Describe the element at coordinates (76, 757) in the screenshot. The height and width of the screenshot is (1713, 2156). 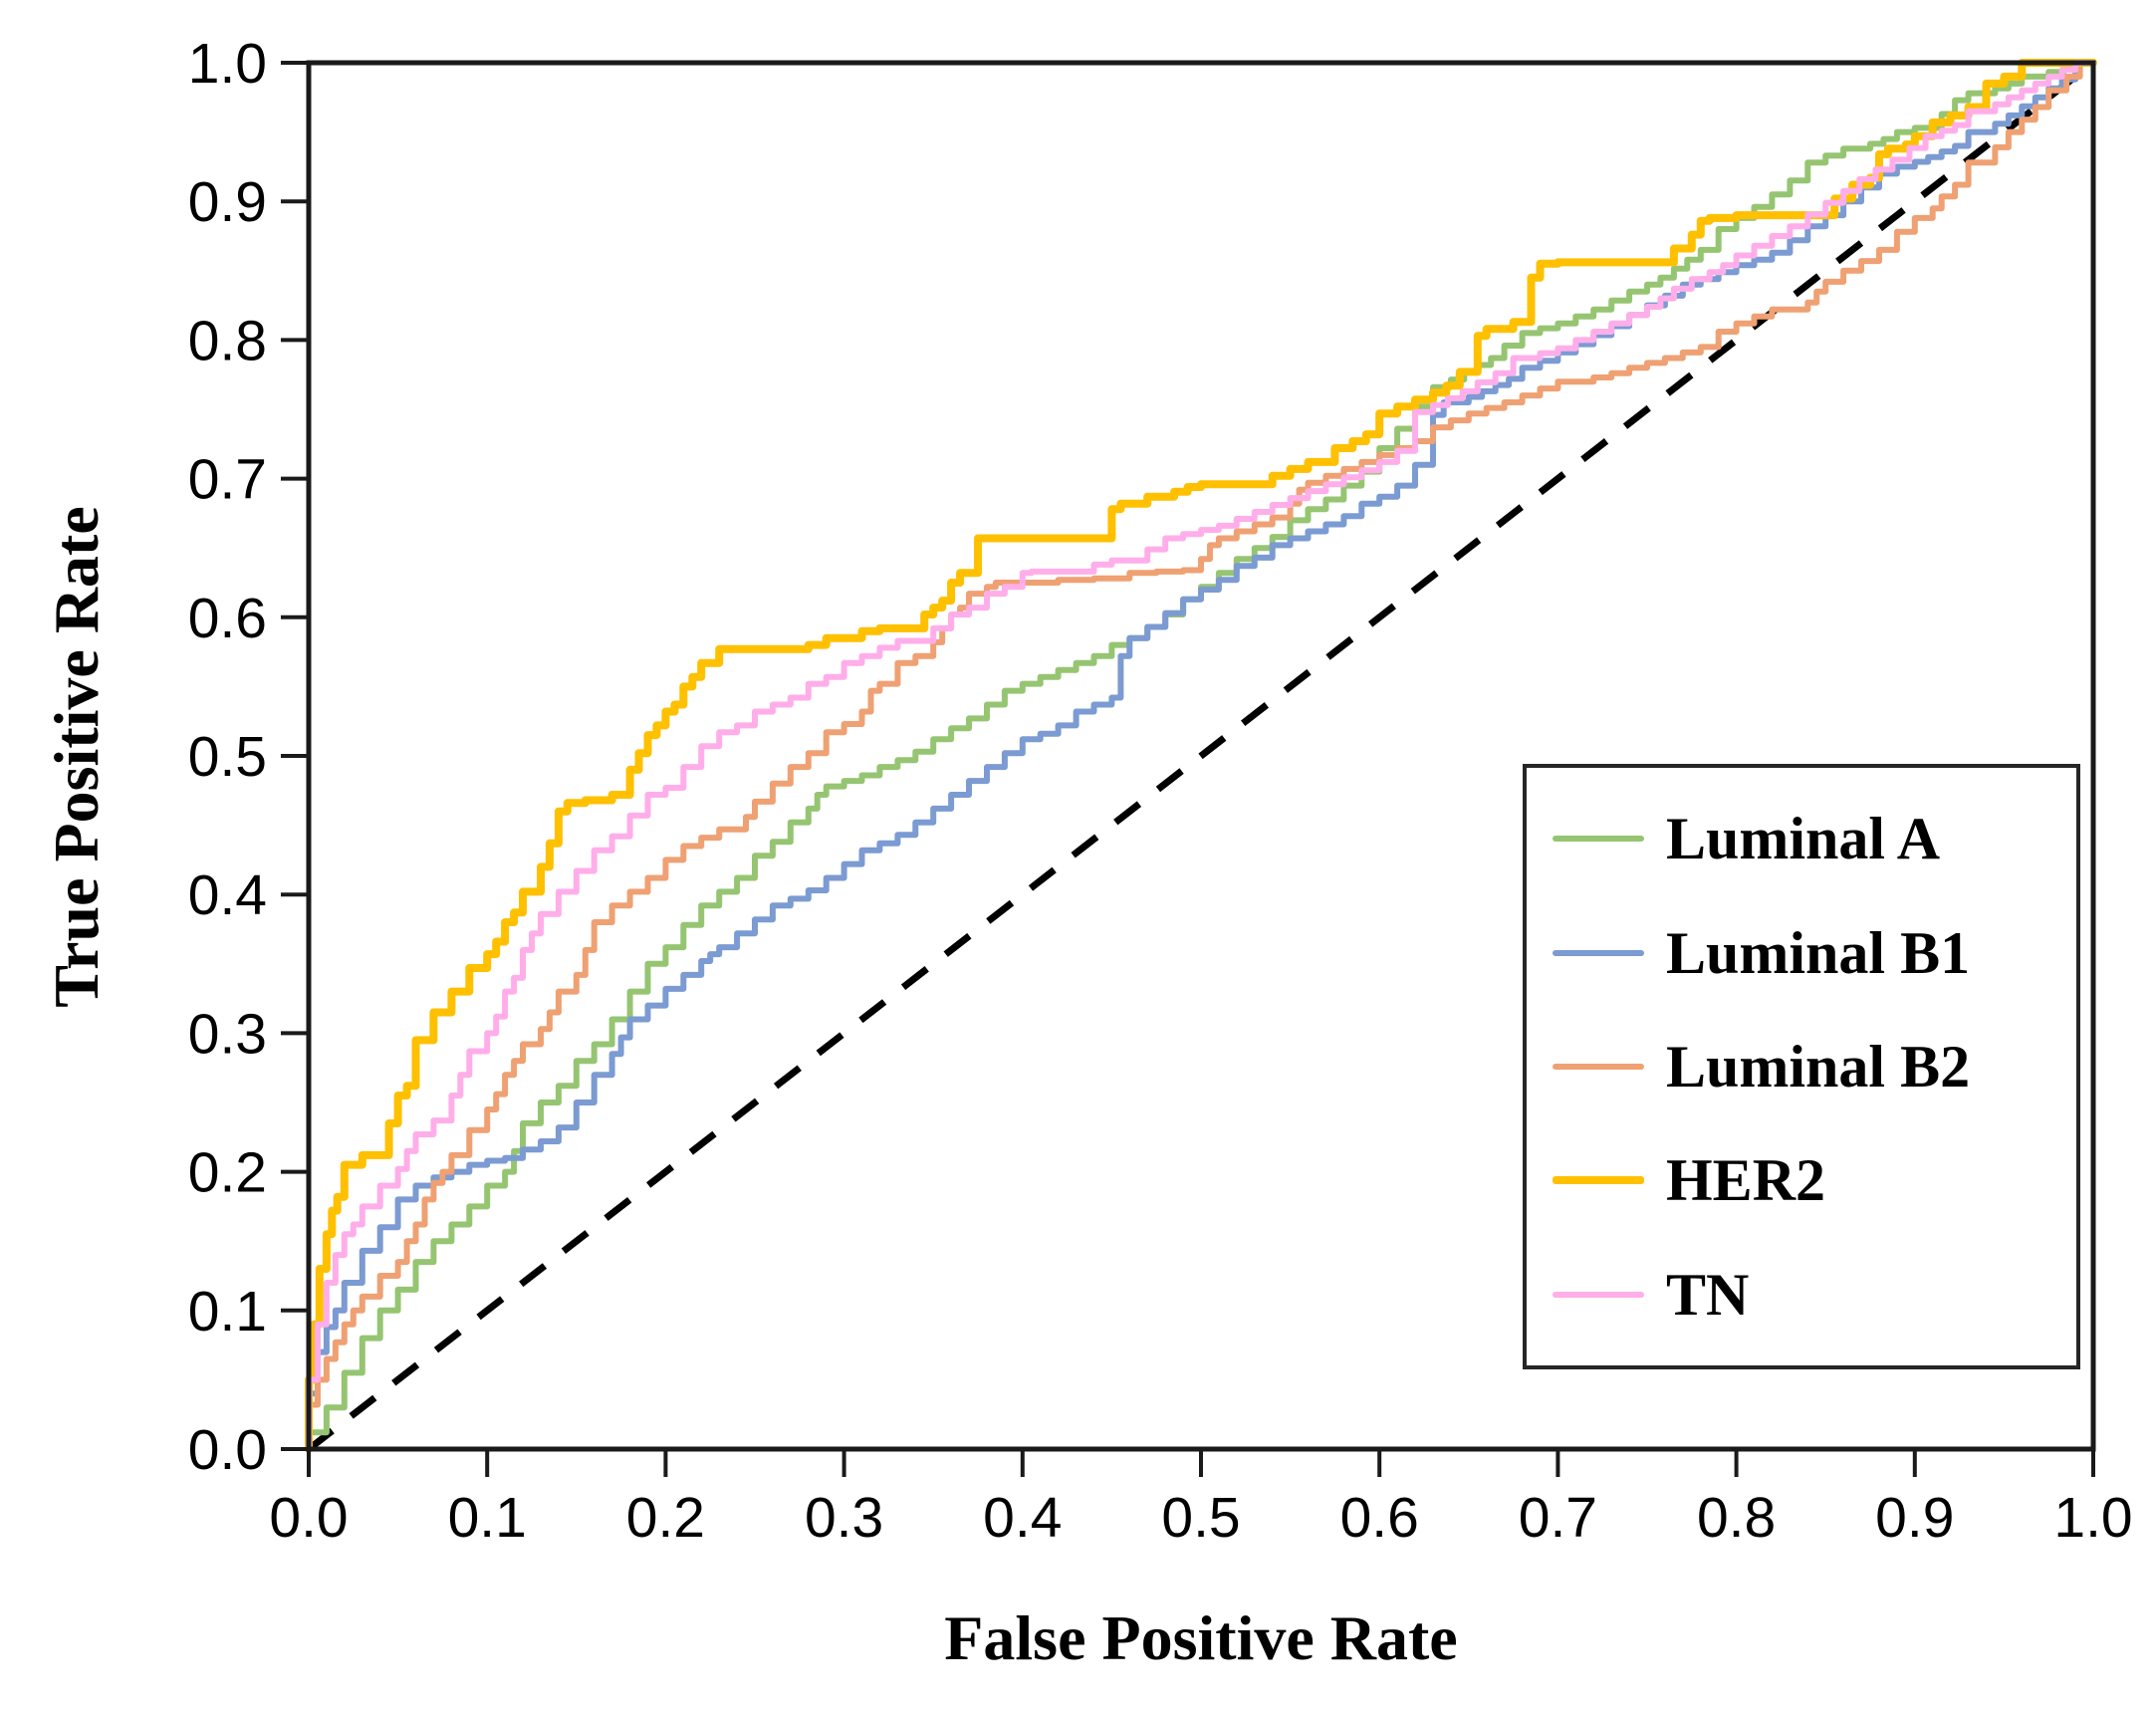
I see `y-axis-title: True Positive Rate` at that location.